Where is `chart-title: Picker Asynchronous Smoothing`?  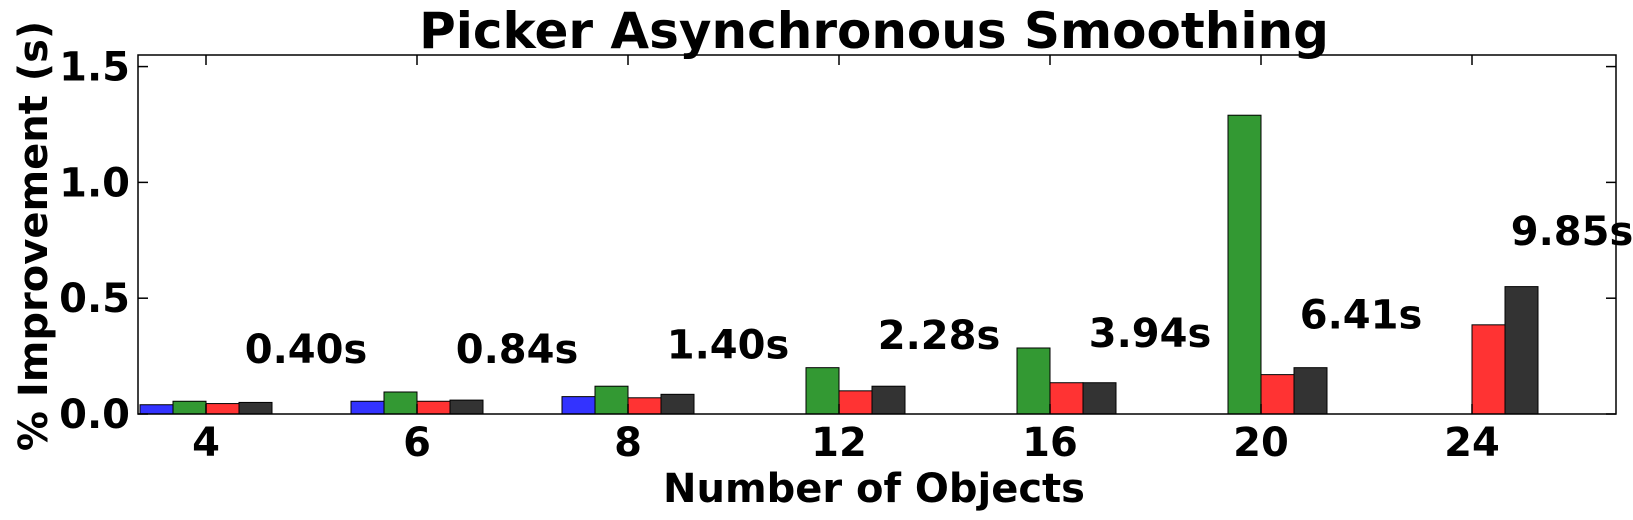 chart-title: Picker Asynchronous Smoothing is located at coordinates (874, 31).